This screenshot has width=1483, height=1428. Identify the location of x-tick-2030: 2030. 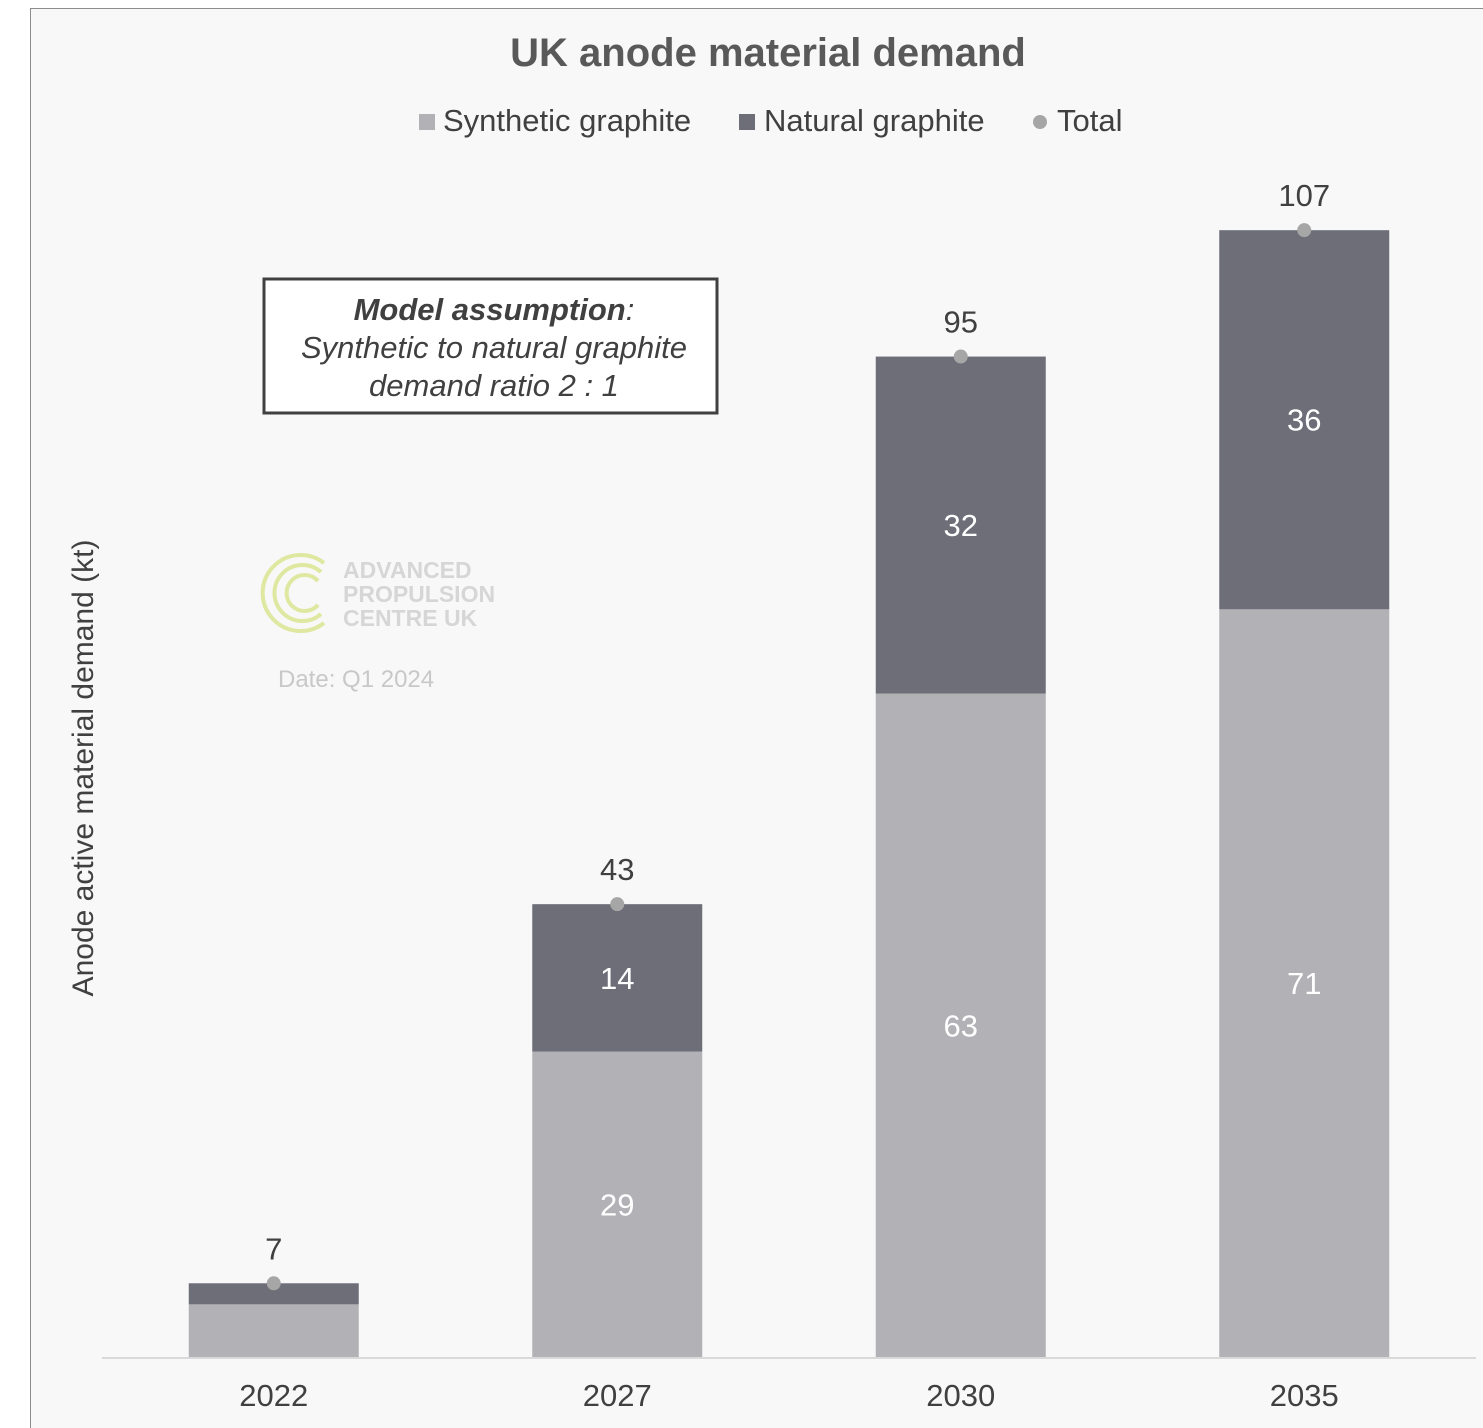
(960, 1395).